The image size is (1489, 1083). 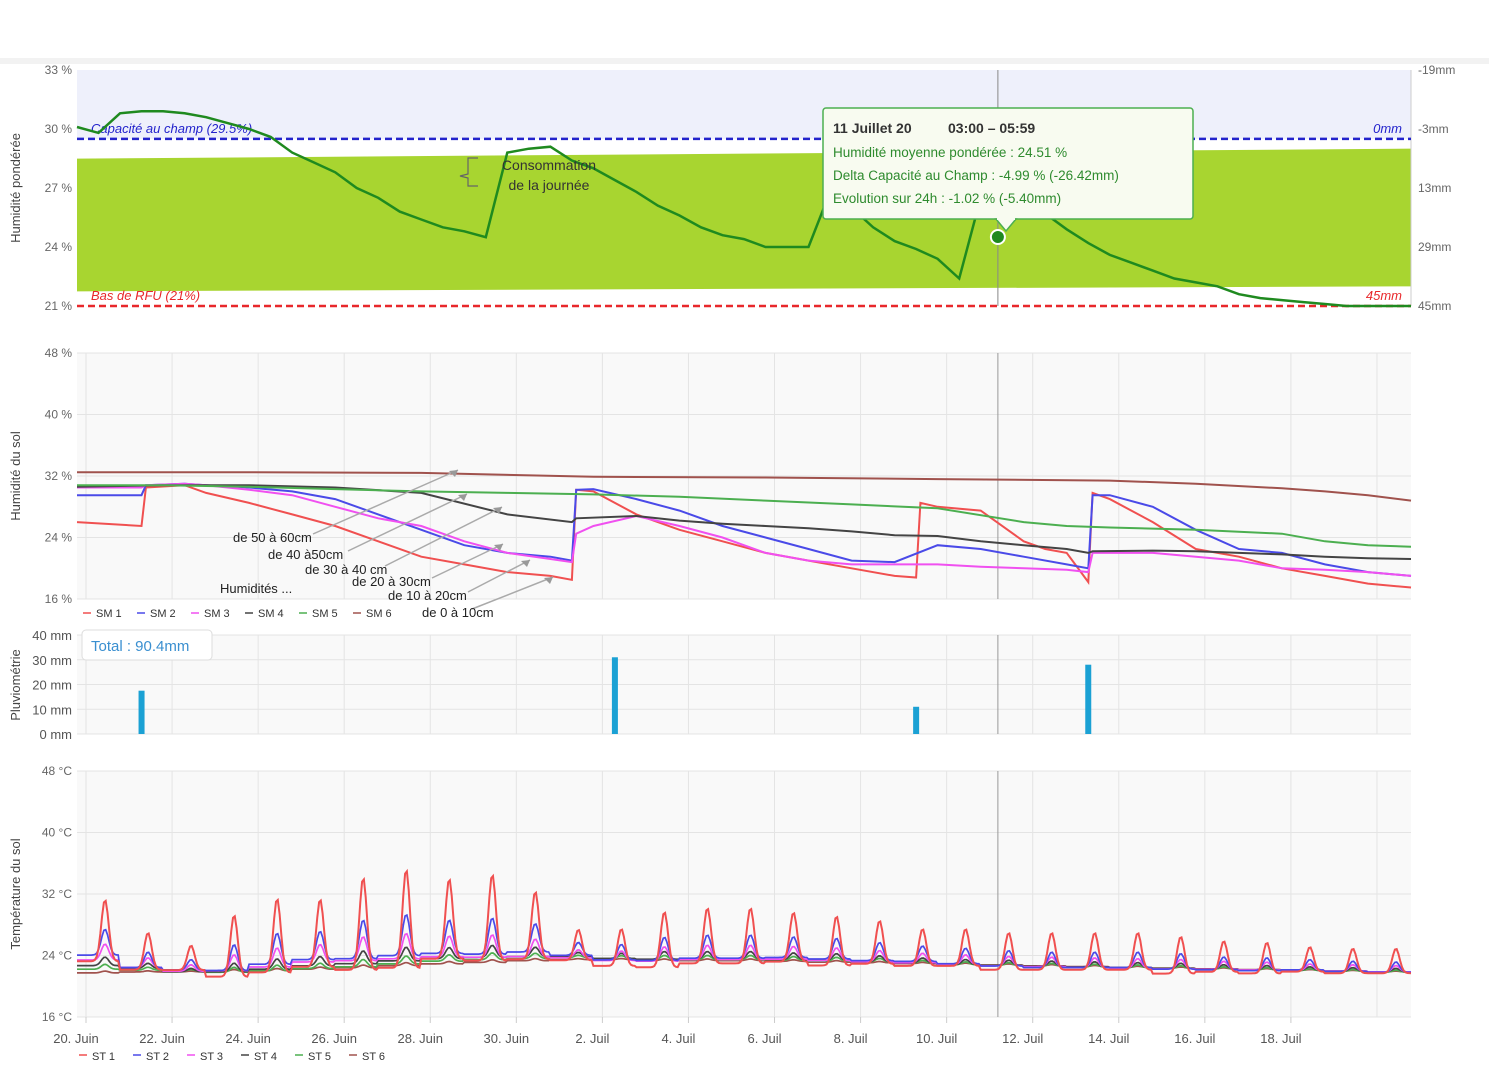 I want to click on x-tick-label: 24. Juin, so click(x=248, y=1038).